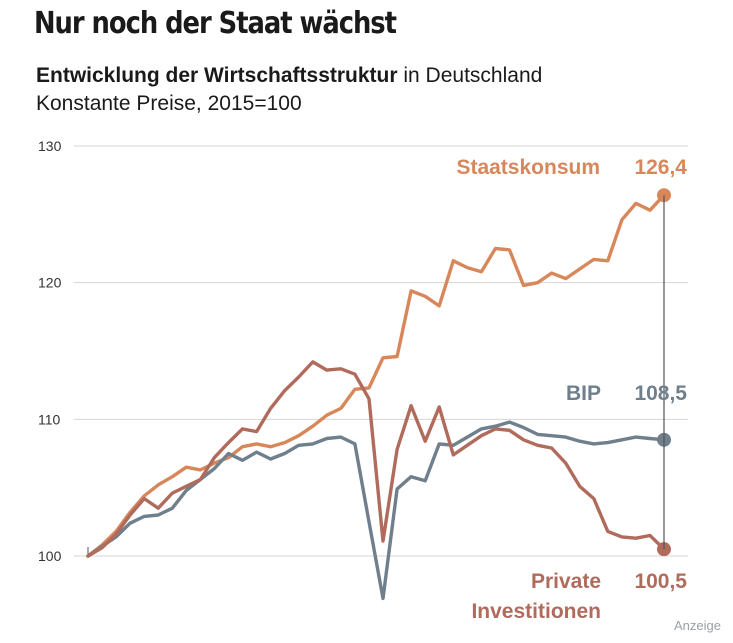 The image size is (733, 643). I want to click on subtitle-rest: in Deutschland, so click(470, 75).